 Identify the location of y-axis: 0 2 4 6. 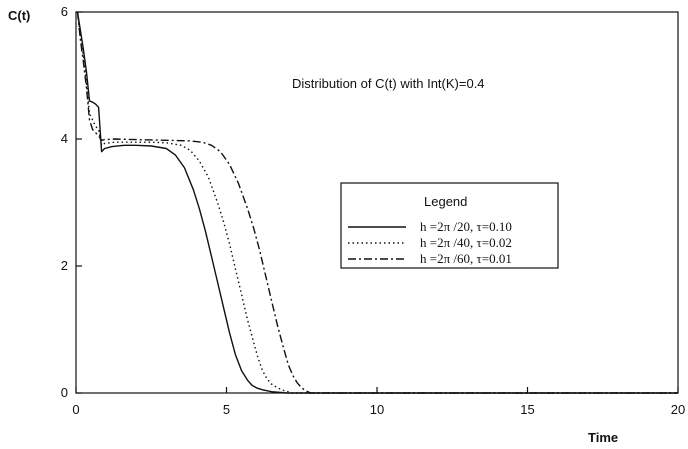
(71, 202).